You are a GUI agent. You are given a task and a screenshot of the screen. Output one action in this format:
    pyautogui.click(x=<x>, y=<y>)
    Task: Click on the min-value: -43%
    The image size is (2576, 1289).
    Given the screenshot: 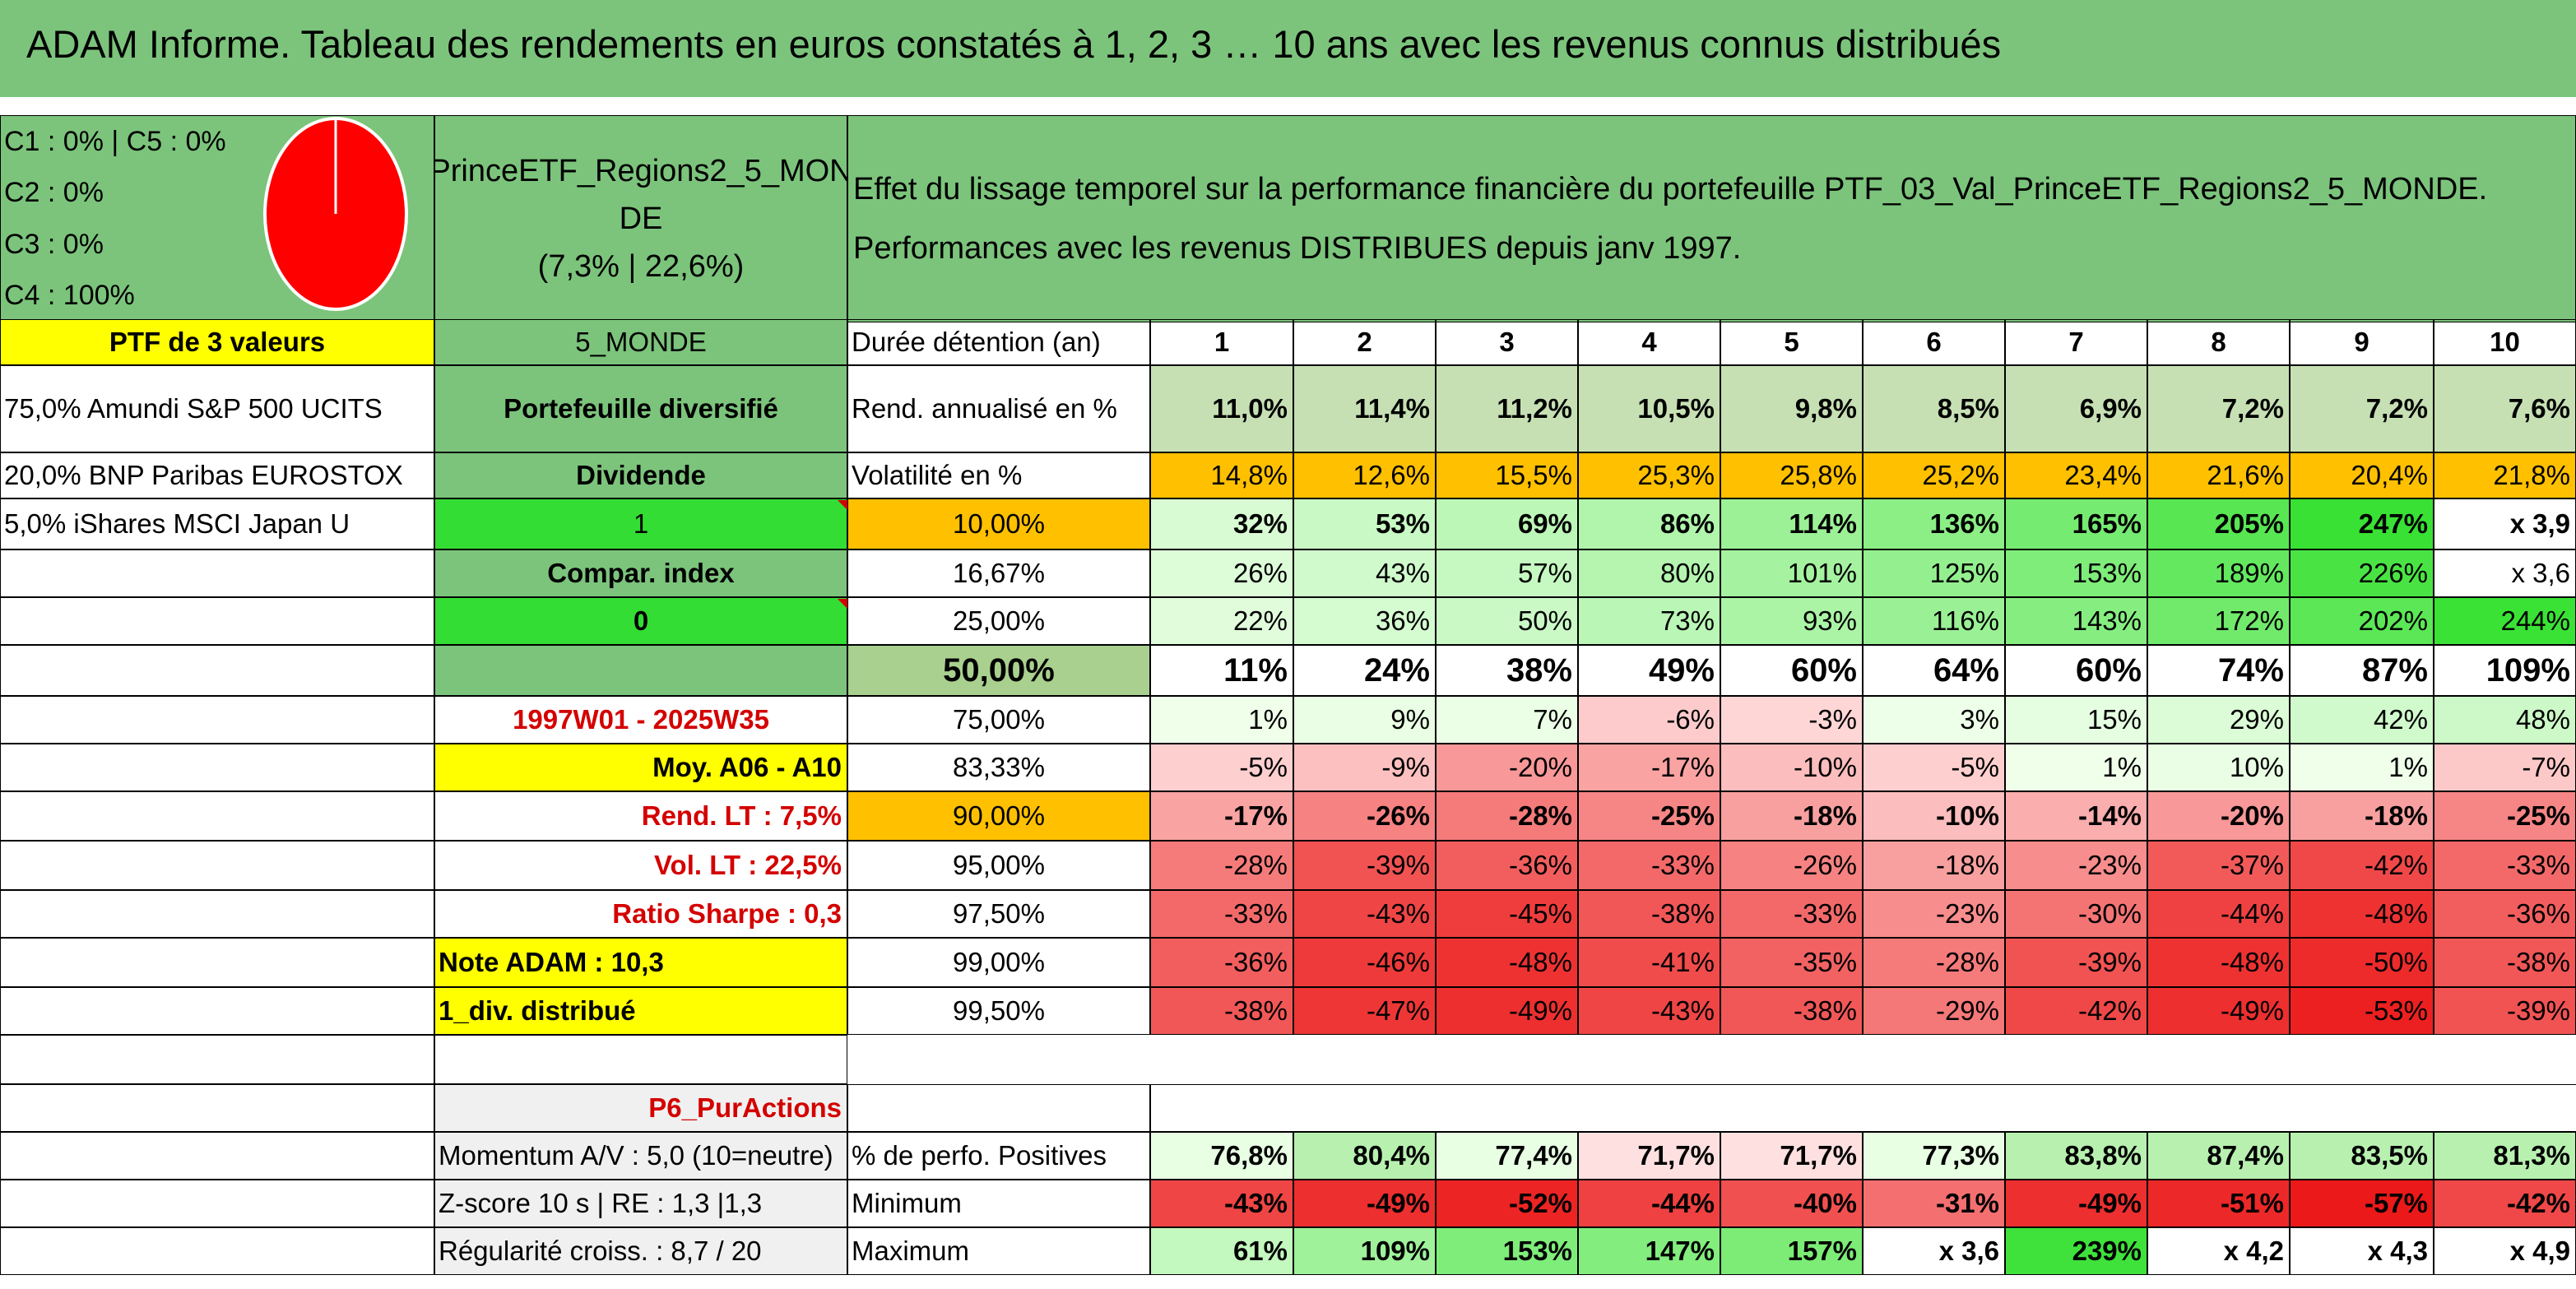 What is the action you would take?
    pyautogui.click(x=1221, y=1203)
    